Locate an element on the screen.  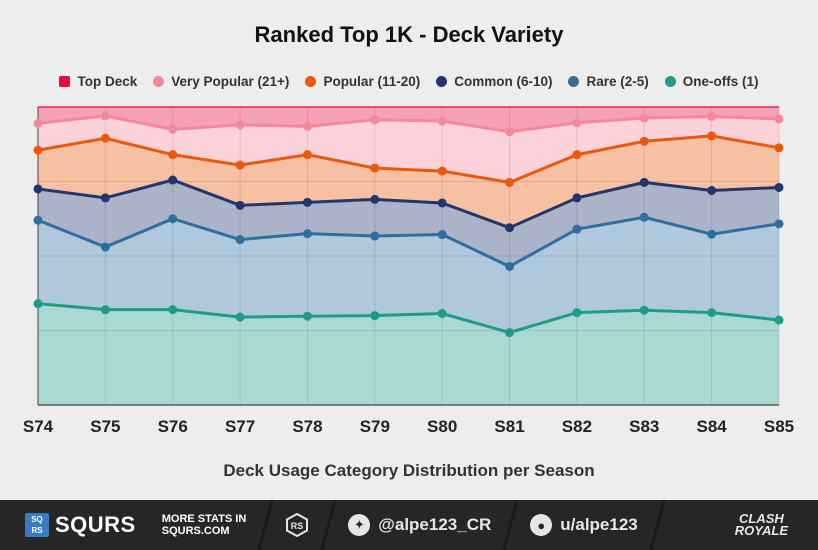
legend-item: Common (6-10) is located at coordinates (494, 81).